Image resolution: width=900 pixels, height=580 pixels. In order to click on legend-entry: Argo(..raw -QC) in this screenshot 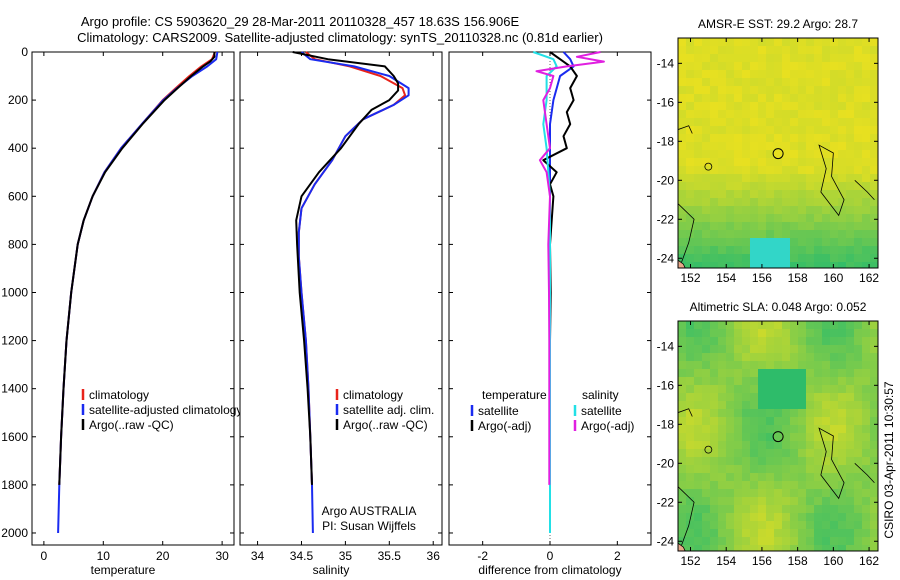, I will do `click(131, 425)`.